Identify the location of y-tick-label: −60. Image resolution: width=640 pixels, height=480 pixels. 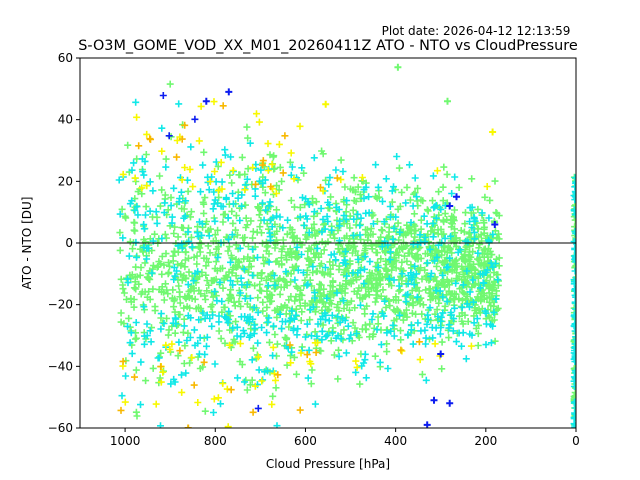
(60, 428).